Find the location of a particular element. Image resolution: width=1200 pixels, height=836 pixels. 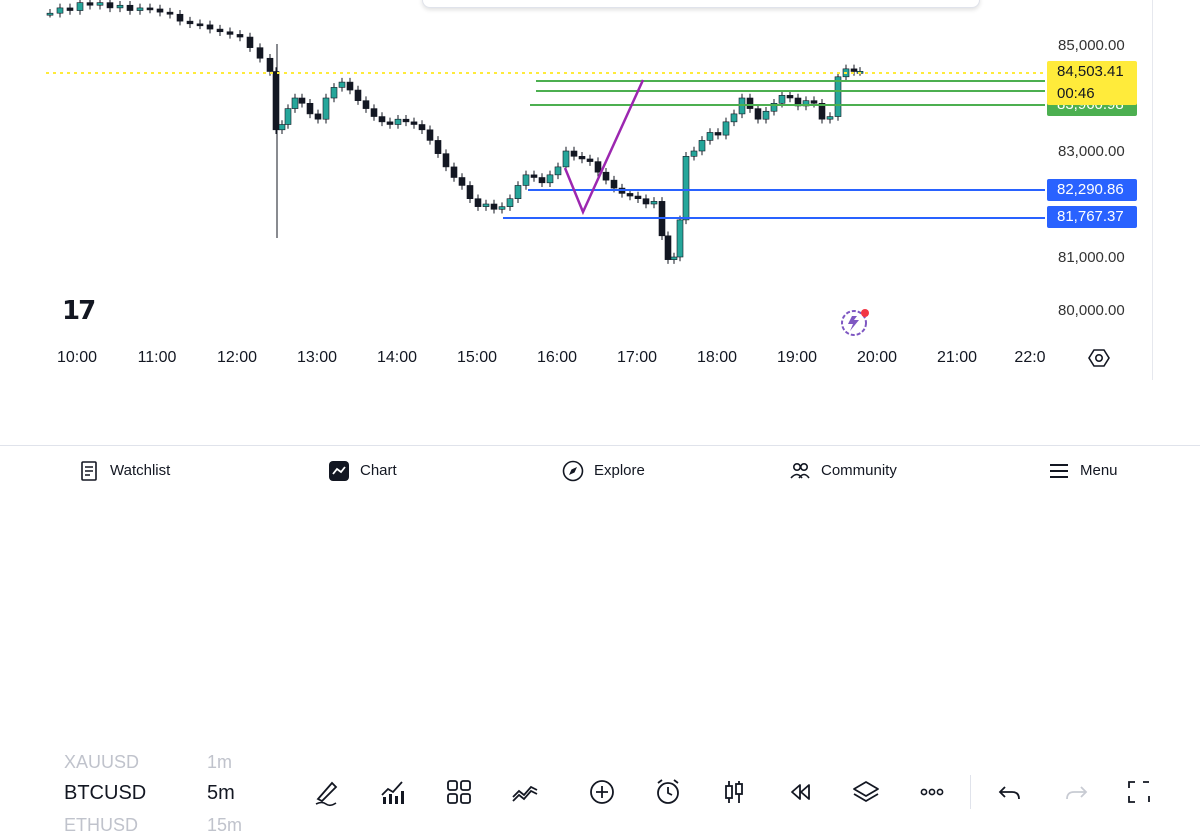

next-interval: 15m is located at coordinates (225, 825).